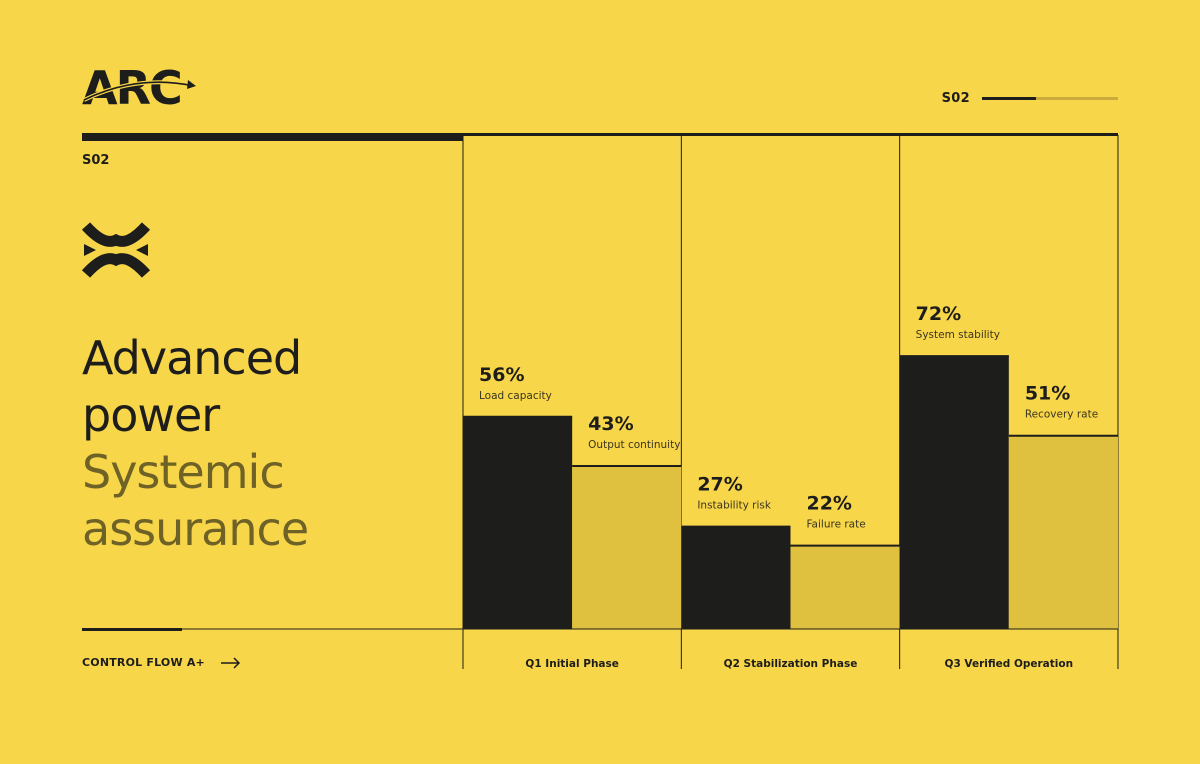 This screenshot has width=1200, height=764. What do you see at coordinates (230, 662) in the screenshot?
I see `arrow-right-icon` at bounding box center [230, 662].